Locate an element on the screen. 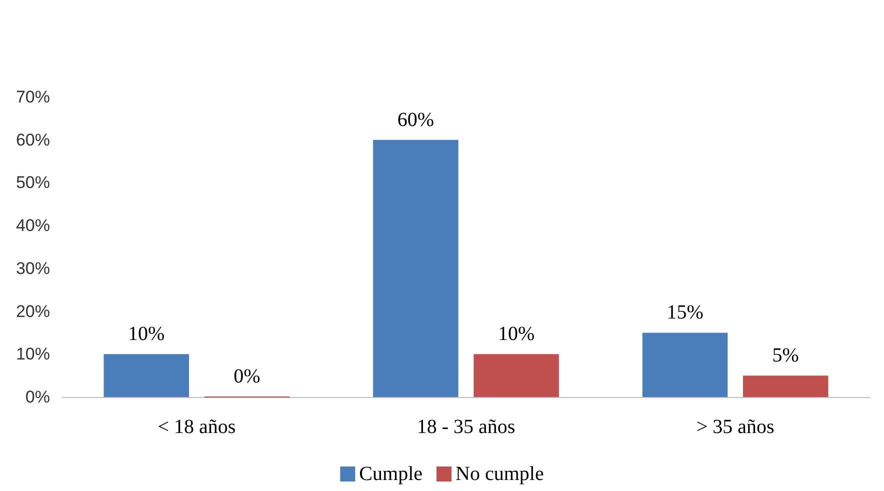 The image size is (884, 491). data-label: 15% is located at coordinates (685, 313).